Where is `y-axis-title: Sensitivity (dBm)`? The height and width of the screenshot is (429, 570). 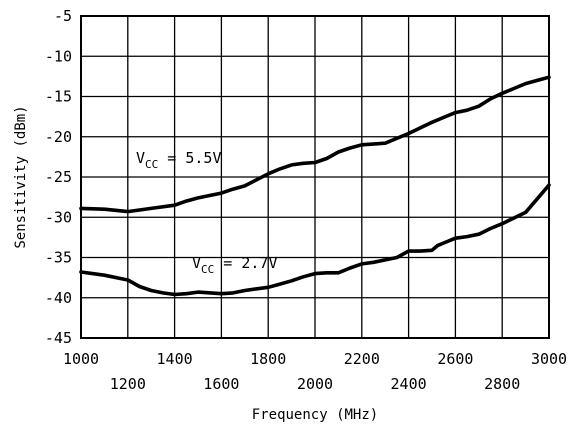
y-axis-title: Sensitivity (dBm) is located at coordinates (21, 176).